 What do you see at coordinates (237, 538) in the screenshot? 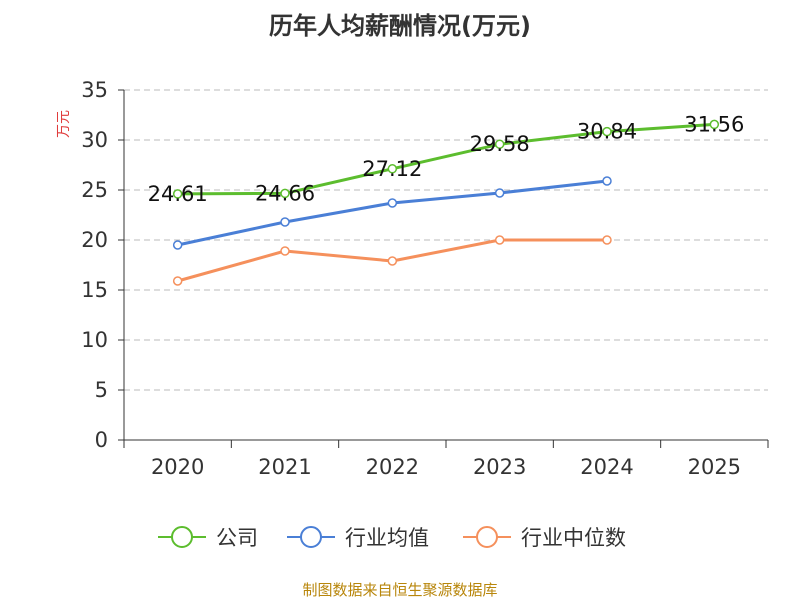
I see `legend-label: 公司` at bounding box center [237, 538].